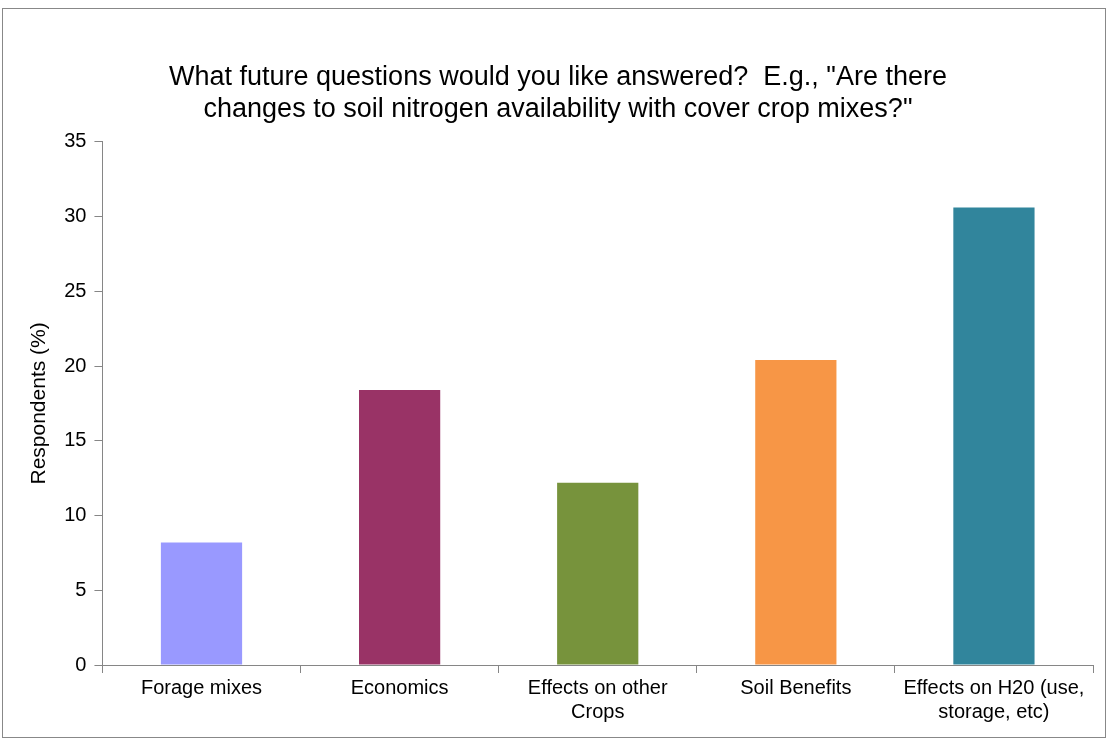 The width and height of the screenshot is (1110, 743). What do you see at coordinates (201, 686) in the screenshot?
I see `x-tick-label: Forage mixes` at bounding box center [201, 686].